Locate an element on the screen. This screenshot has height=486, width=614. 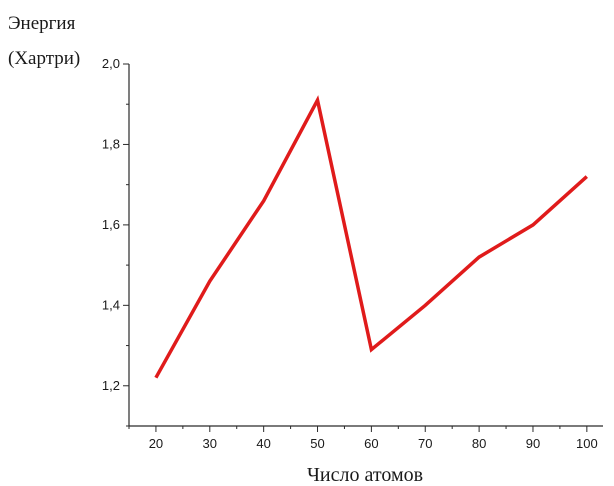
x-ticks: 20 30 40 50 60 70 80 90 100 is located at coordinates (363, 438).